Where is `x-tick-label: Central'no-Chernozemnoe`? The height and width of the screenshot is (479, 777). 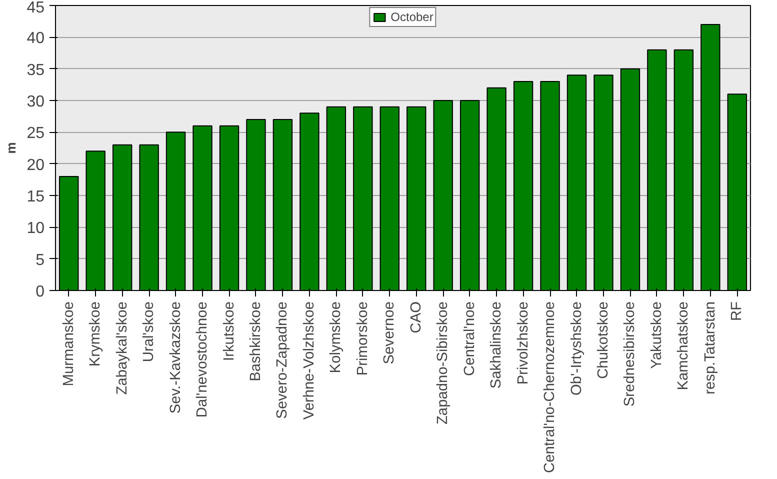 x-tick-label: Central'no-Chernozemnoe is located at coordinates (550, 387).